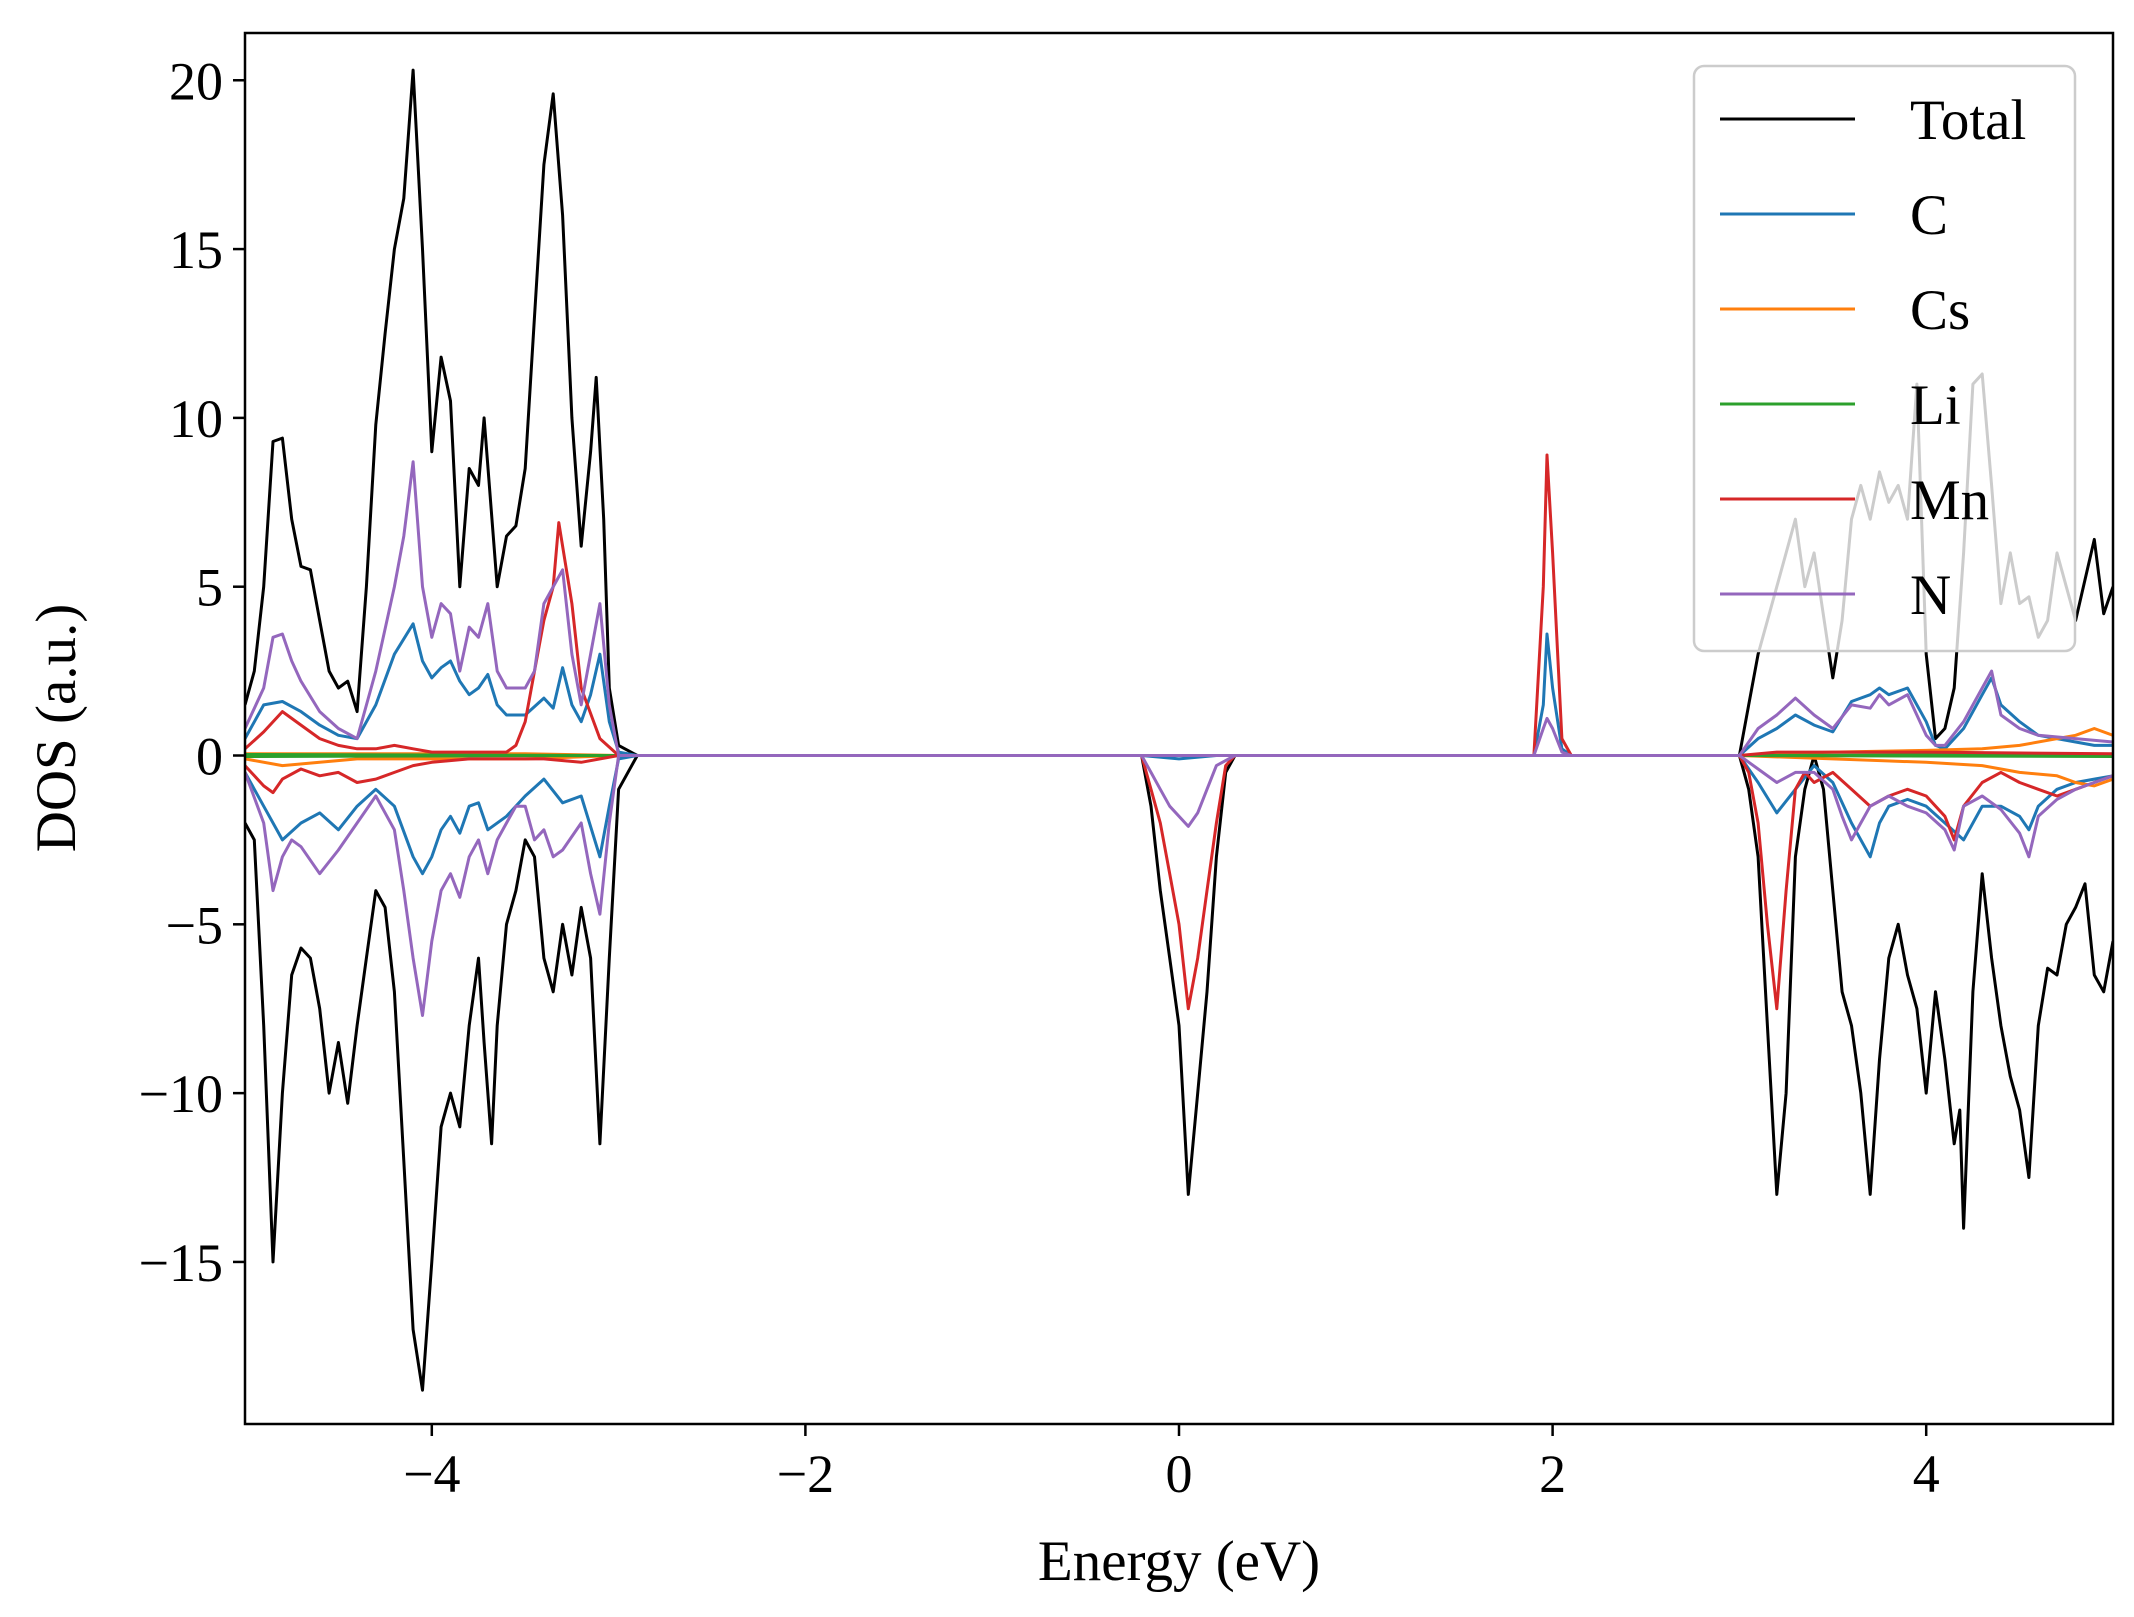  Describe the element at coordinates (1968, 120) in the screenshot. I see `legend-label-total: Total` at that location.